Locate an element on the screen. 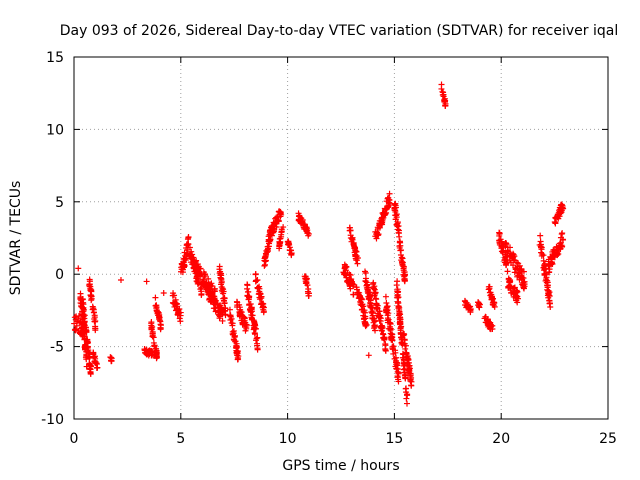 Image resolution: width=640 pixels, height=480 pixels. y-tick-label: -5 is located at coordinates (57, 348).